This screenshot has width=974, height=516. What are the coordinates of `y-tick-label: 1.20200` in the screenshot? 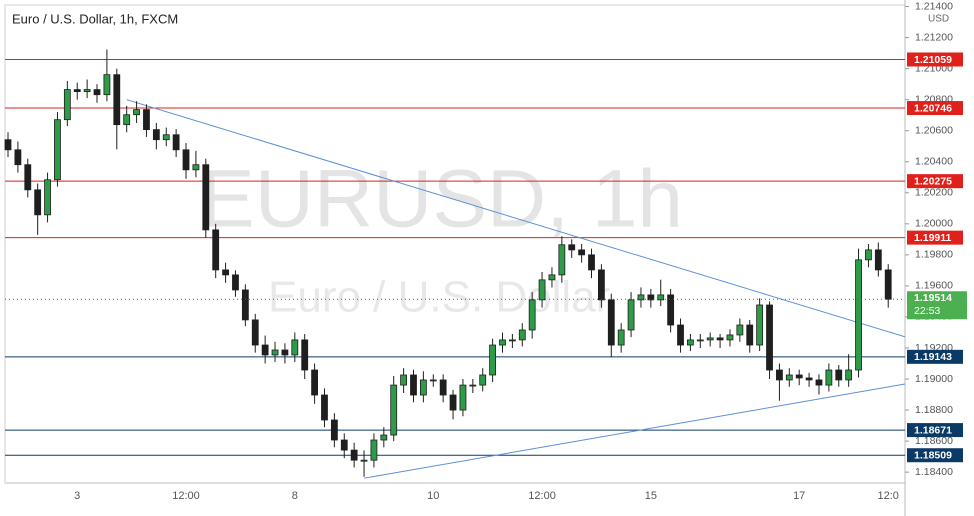 It's located at (934, 193).